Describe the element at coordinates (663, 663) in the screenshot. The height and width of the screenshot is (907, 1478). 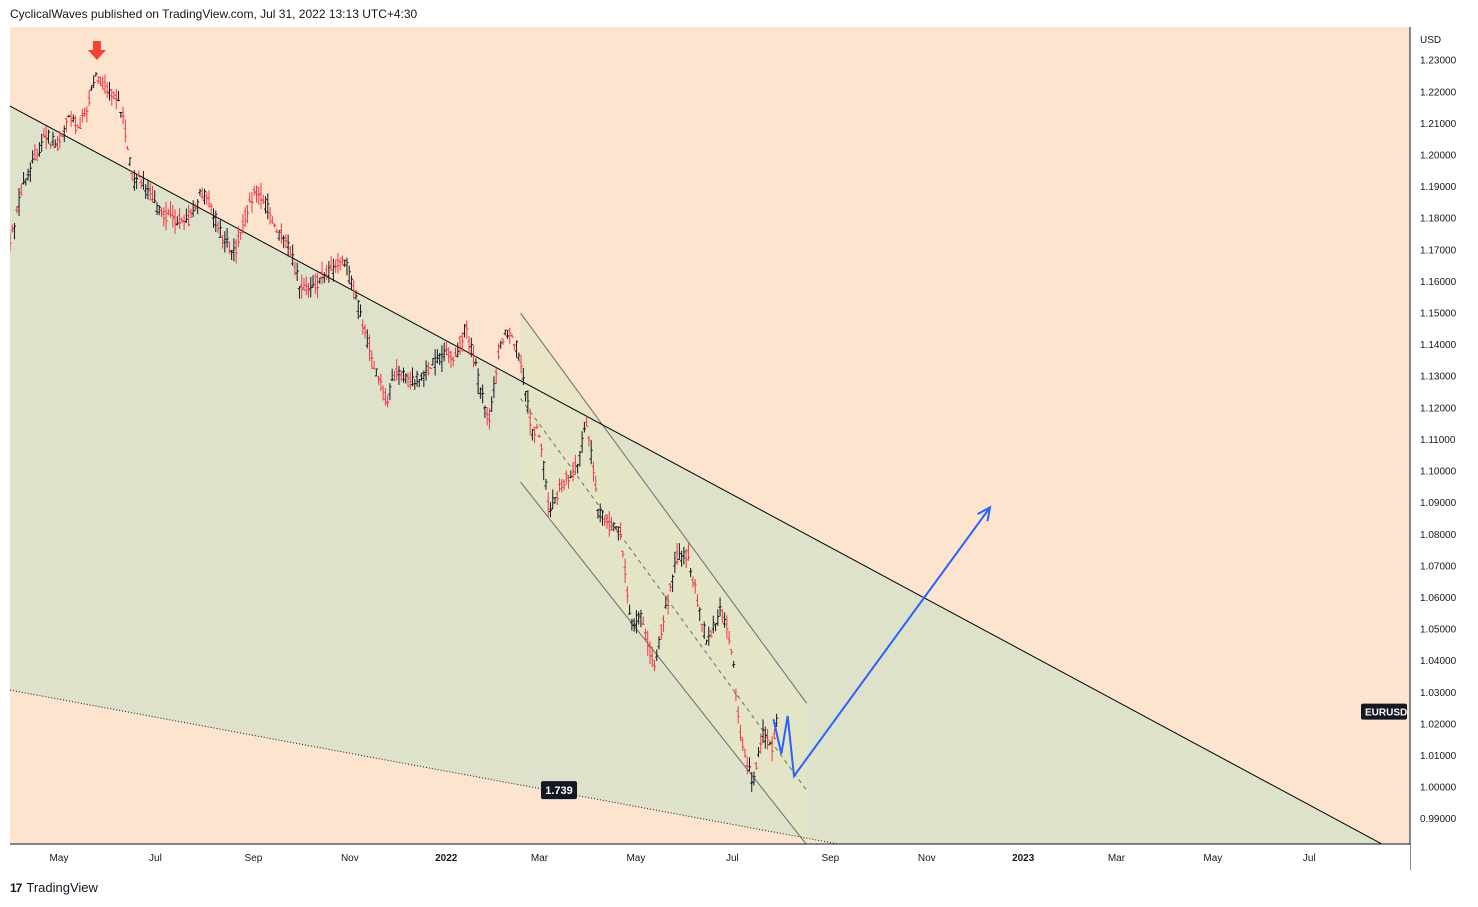
I see `channel-lower-line` at that location.